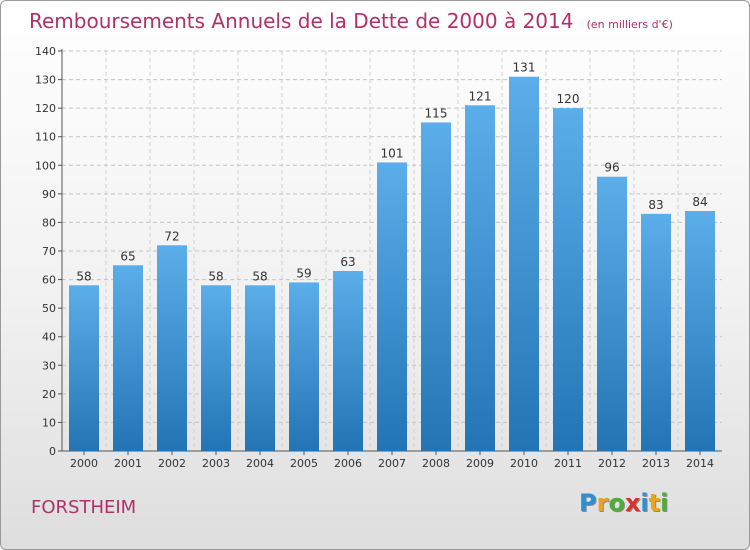 The width and height of the screenshot is (750, 550). What do you see at coordinates (215, 276) in the screenshot?
I see `value-label-2003: 58` at bounding box center [215, 276].